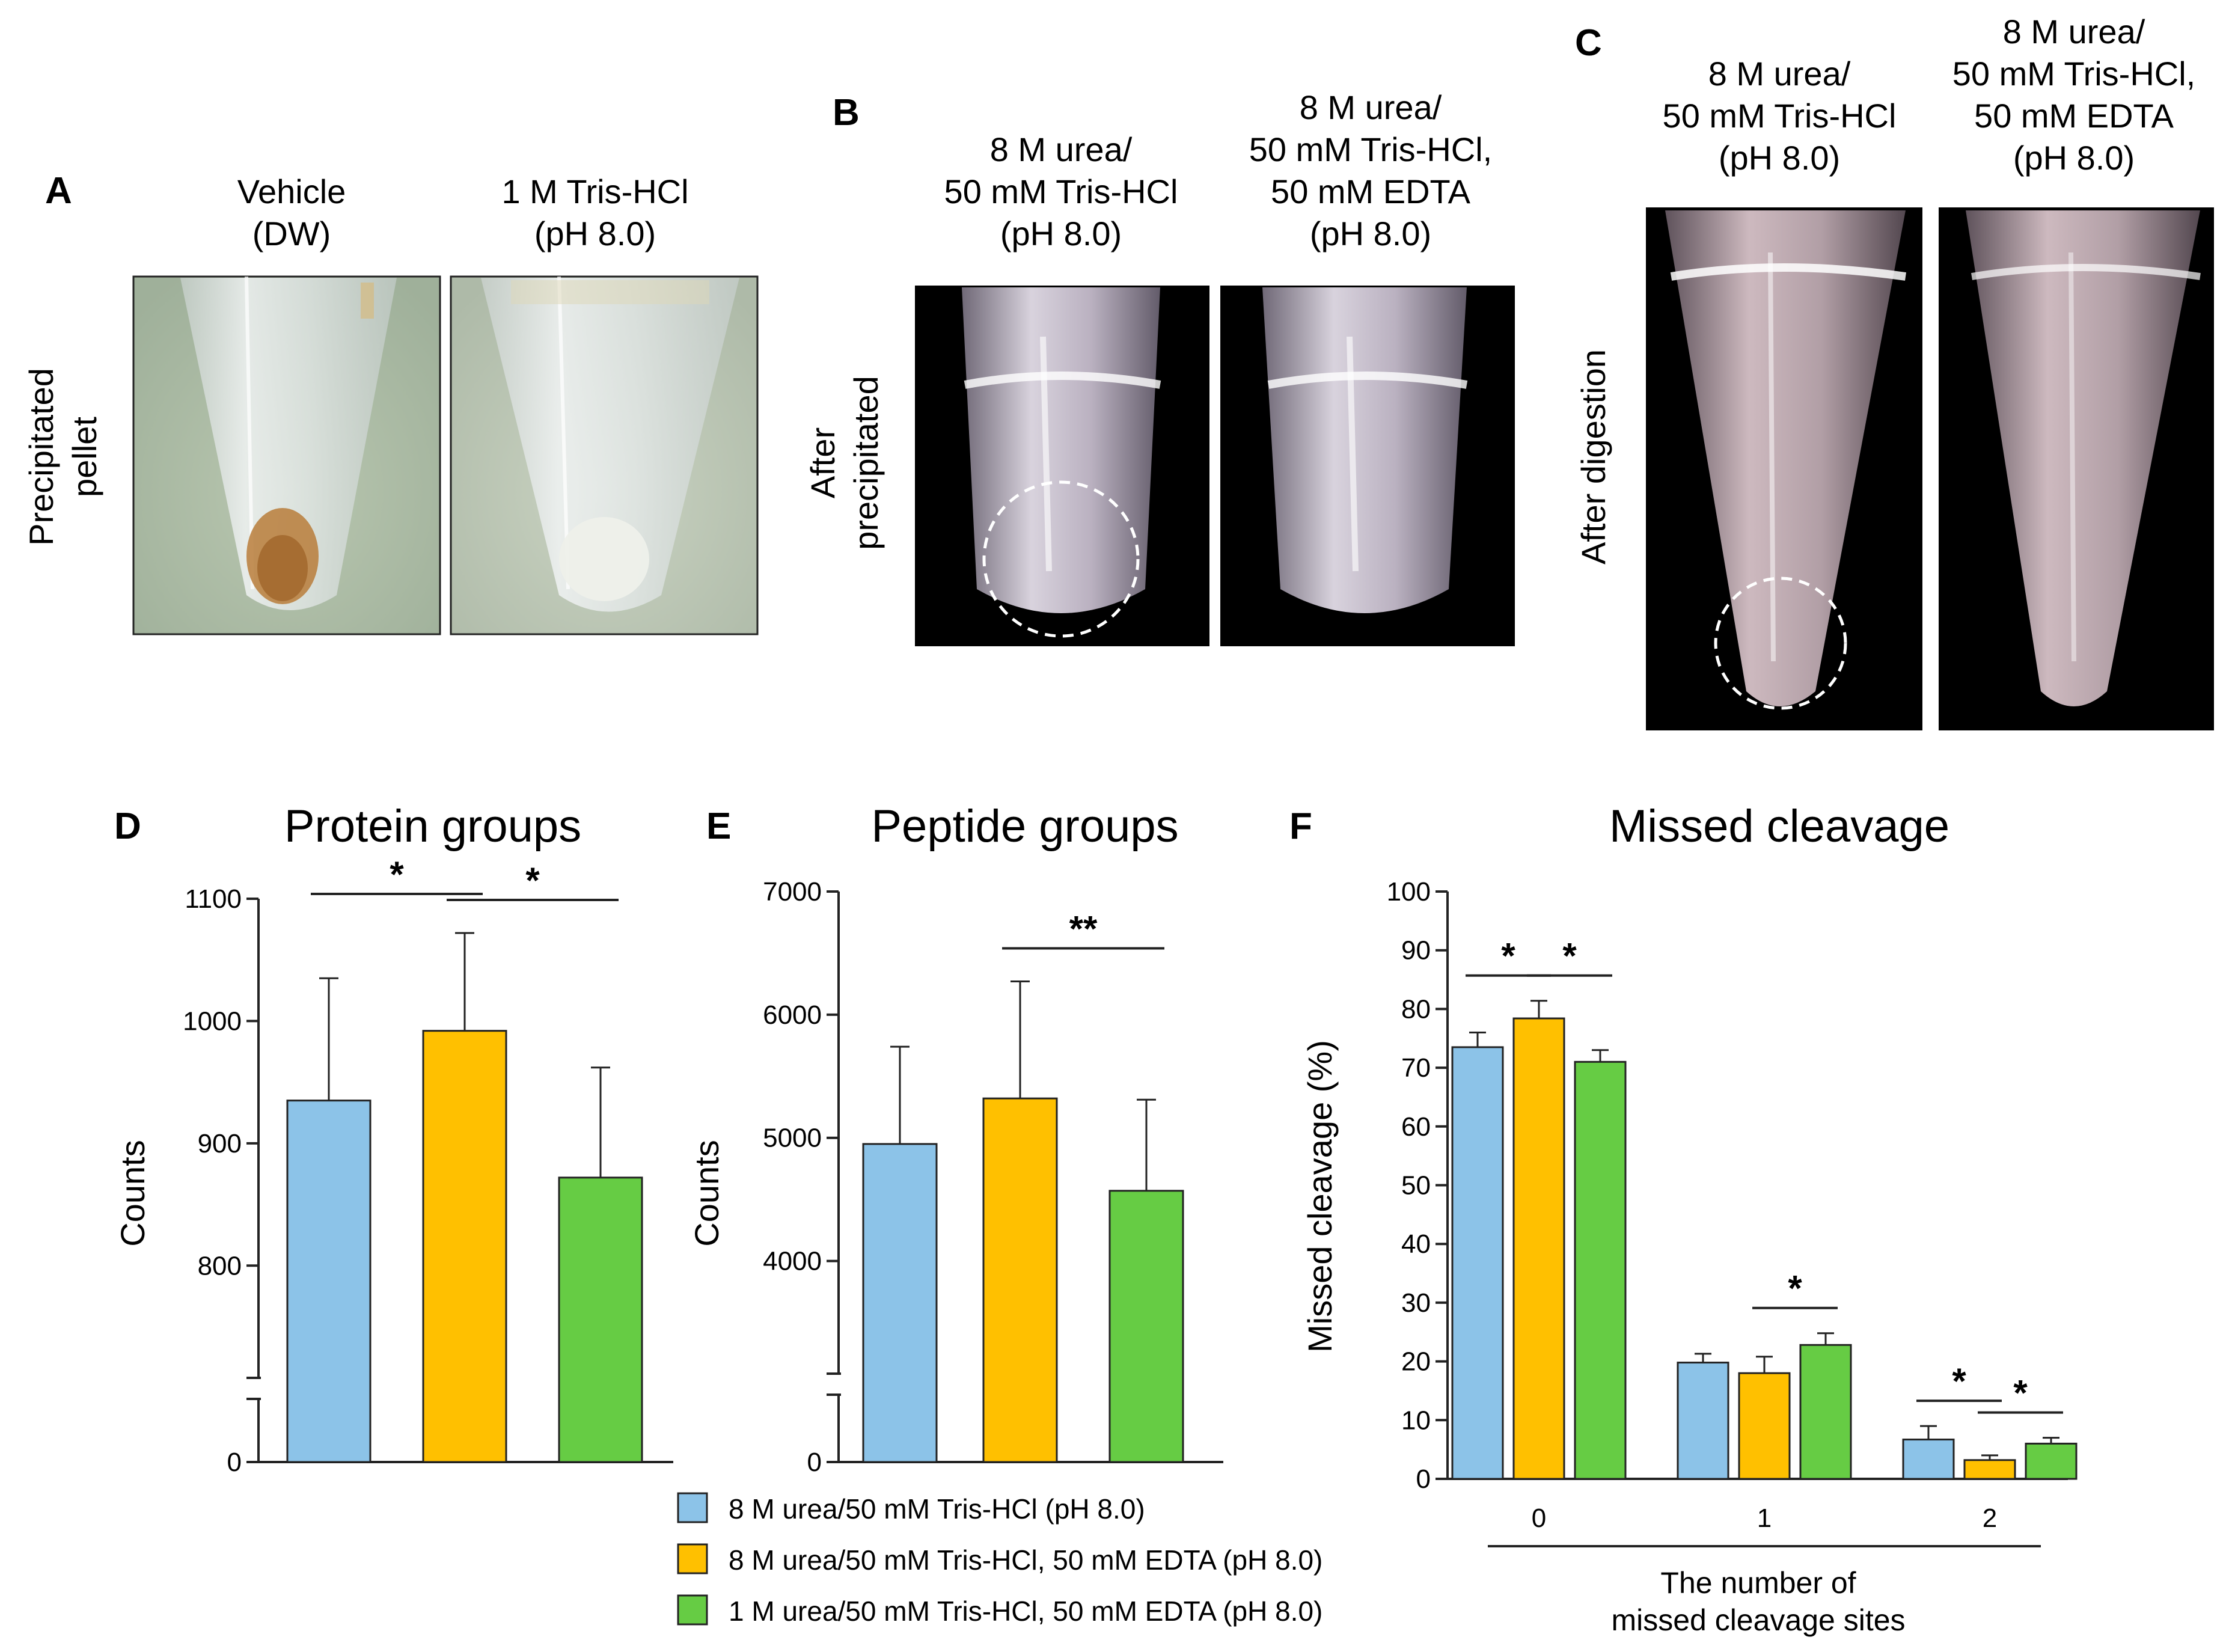 The width and height of the screenshot is (2229, 1652). Describe the element at coordinates (2074, 32) in the screenshot. I see `condition-c-right-line1: 8 M urea/` at that location.